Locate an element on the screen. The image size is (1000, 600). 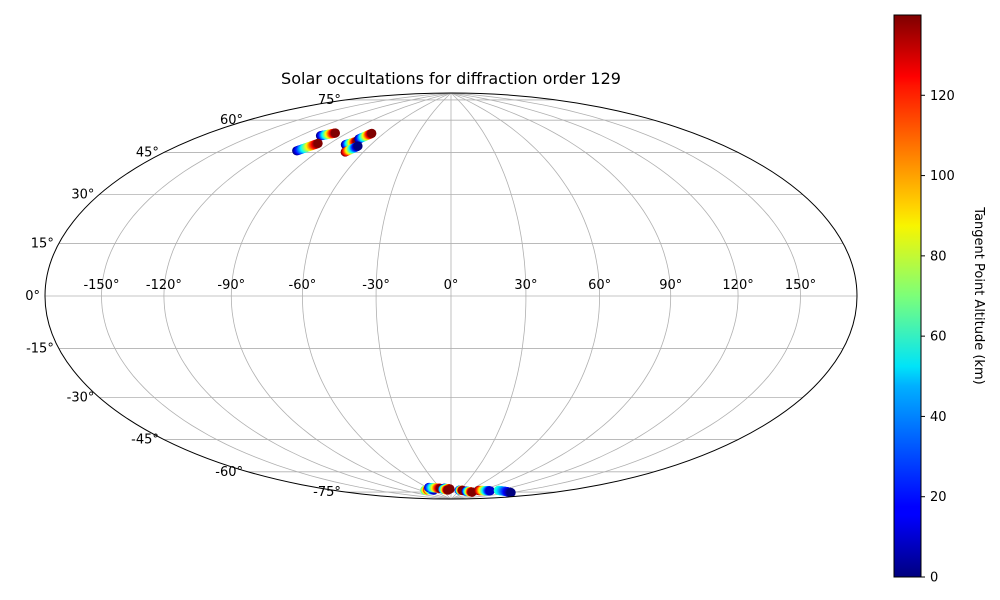
colorbar-tick-label: 0 is located at coordinates (934, 578).